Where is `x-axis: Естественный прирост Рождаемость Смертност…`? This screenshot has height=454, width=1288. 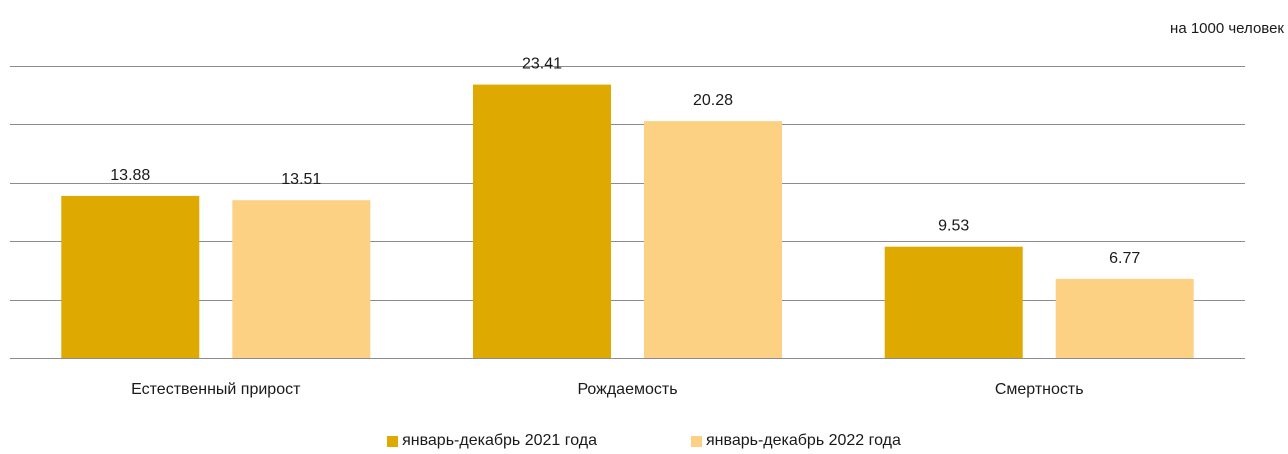 x-axis: Естественный прирост Рождаемость Смертност… is located at coordinates (627, 378).